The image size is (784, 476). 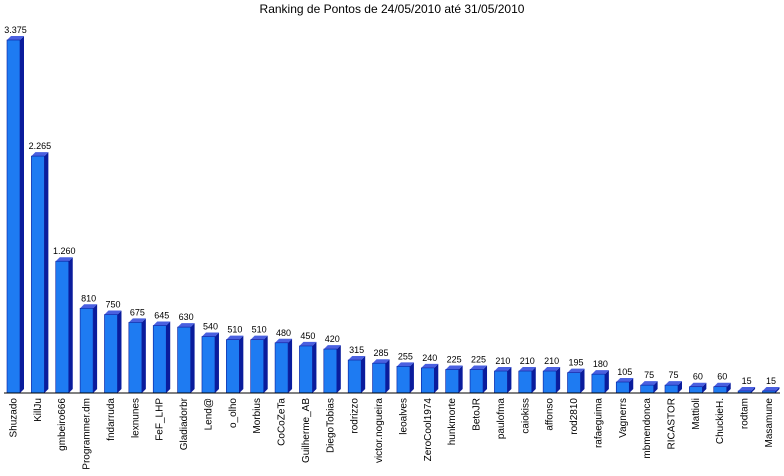 What do you see at coordinates (355, 416) in the screenshot?
I see `category-label: rodrizzo` at bounding box center [355, 416].